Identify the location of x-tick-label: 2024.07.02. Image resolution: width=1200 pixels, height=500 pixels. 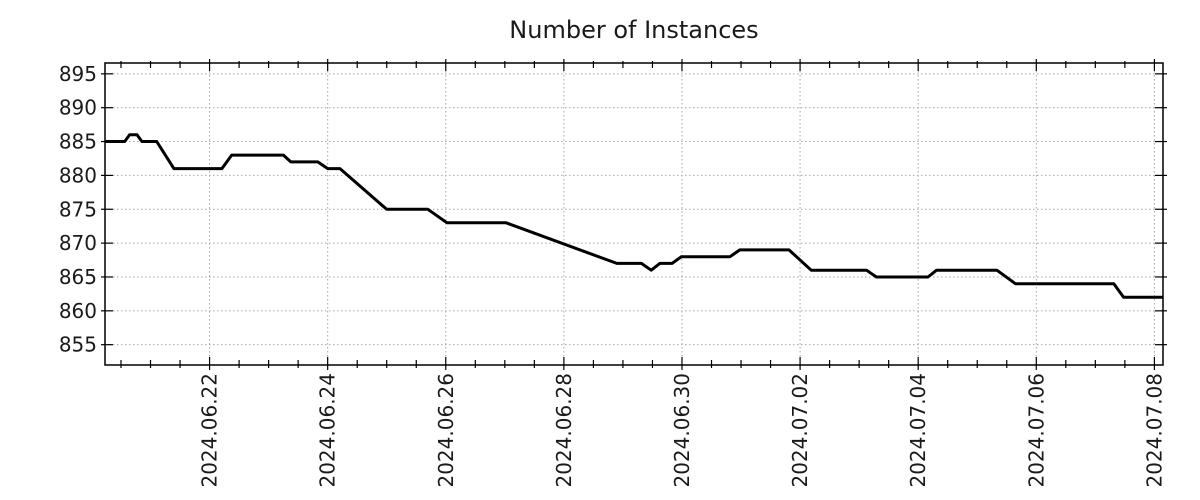
(800, 430).